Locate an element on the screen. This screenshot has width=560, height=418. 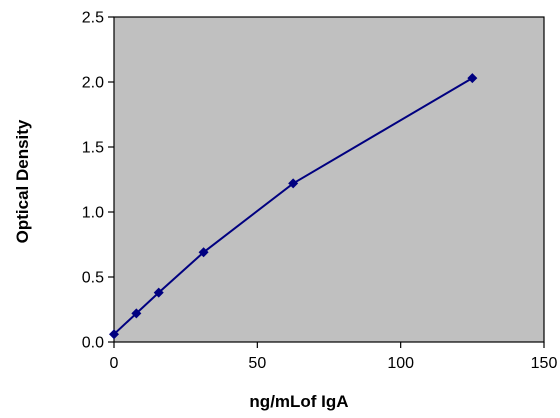
x-tick-label: 150 is located at coordinates (544, 363).